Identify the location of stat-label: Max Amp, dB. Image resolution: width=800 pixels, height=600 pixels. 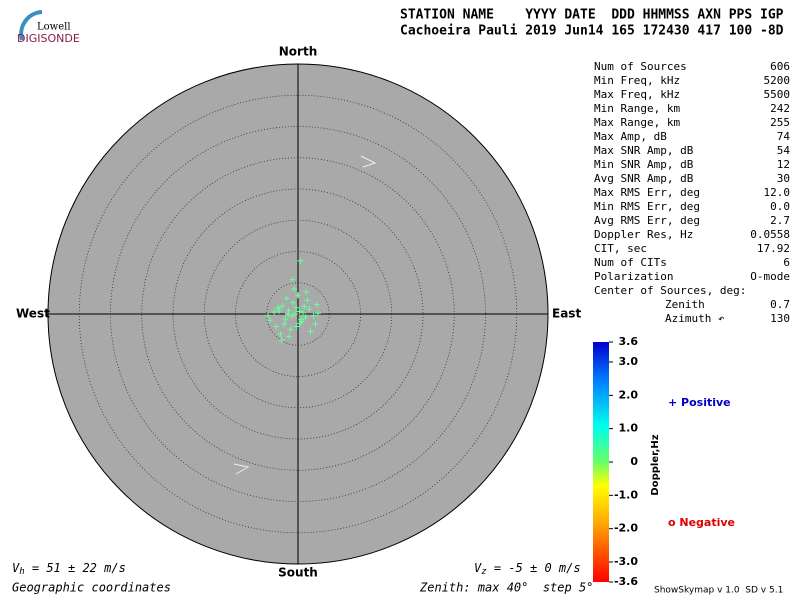
(630, 136).